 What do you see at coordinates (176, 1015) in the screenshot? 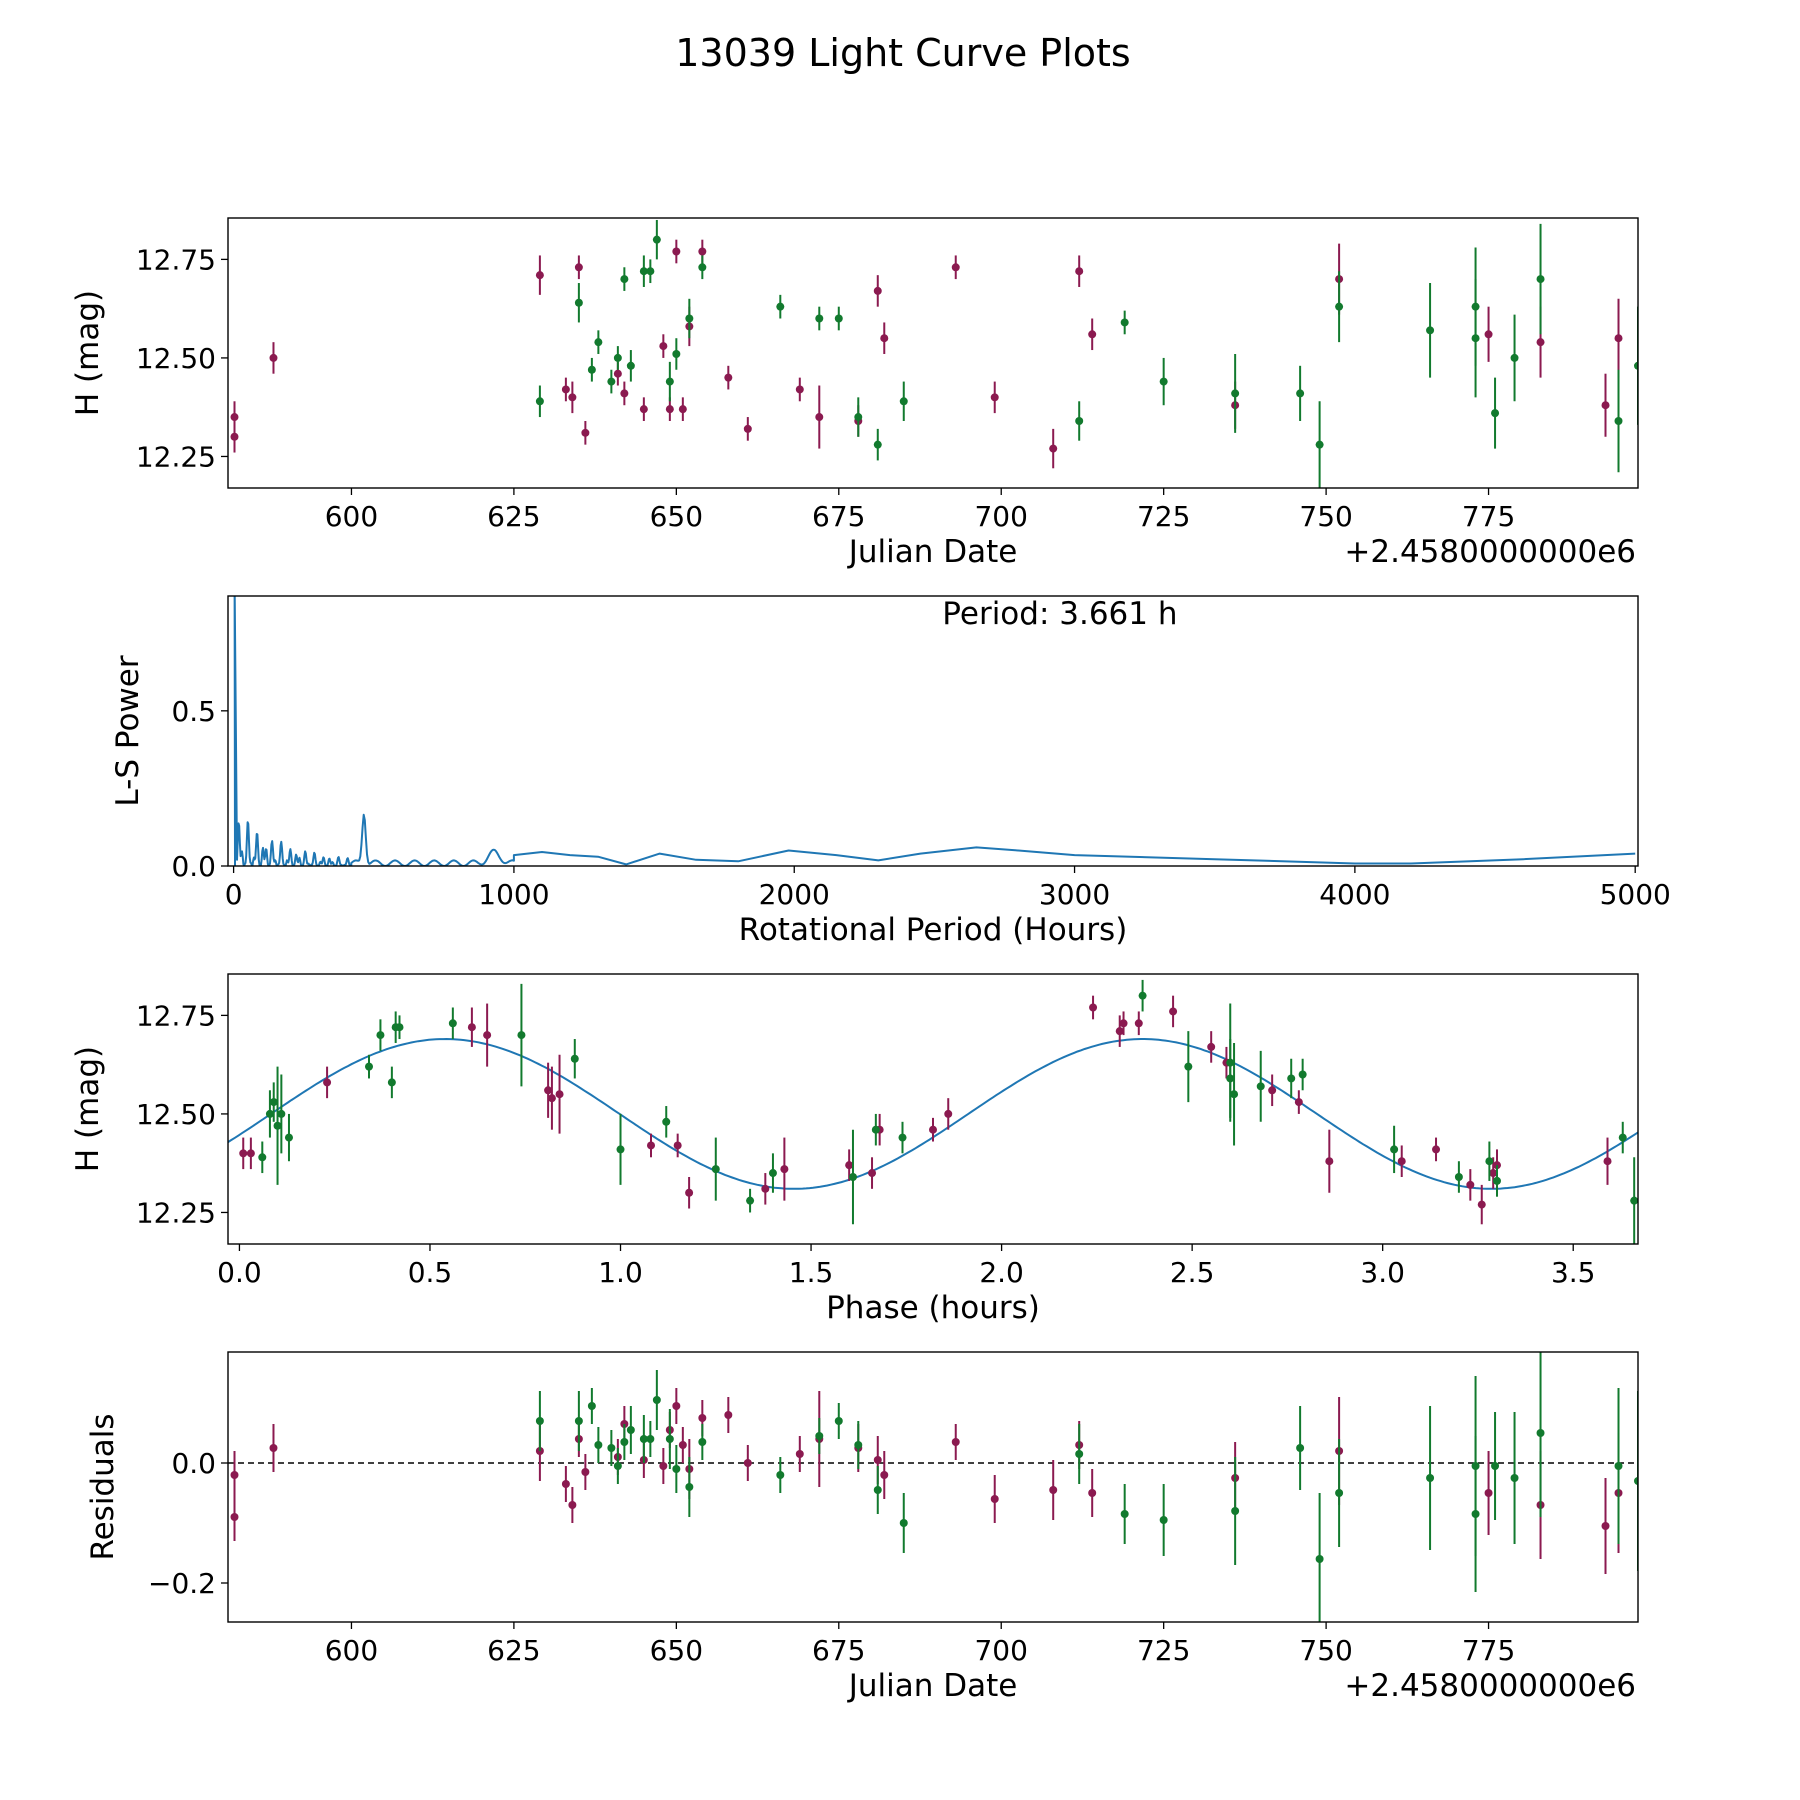
I see `y-tick-label: 12.75` at bounding box center [176, 1015].